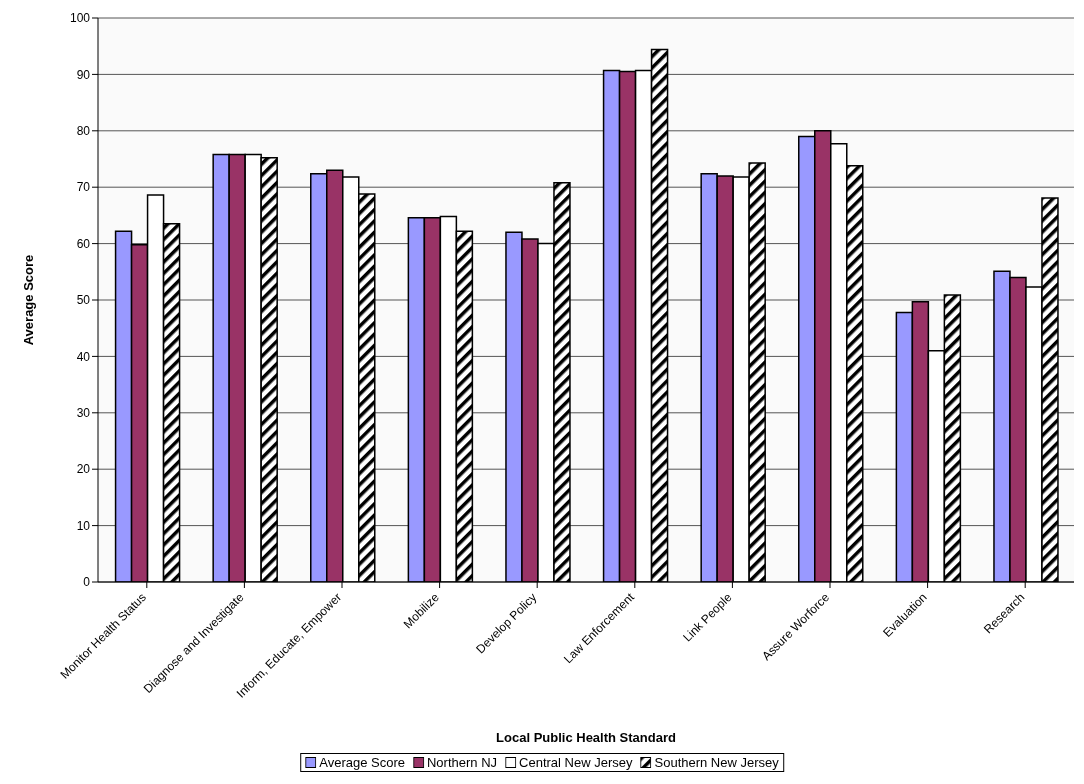 This screenshot has width=1084, height=784. What do you see at coordinates (576, 762) in the screenshot?
I see `legend-label: Central New Jersey` at bounding box center [576, 762].